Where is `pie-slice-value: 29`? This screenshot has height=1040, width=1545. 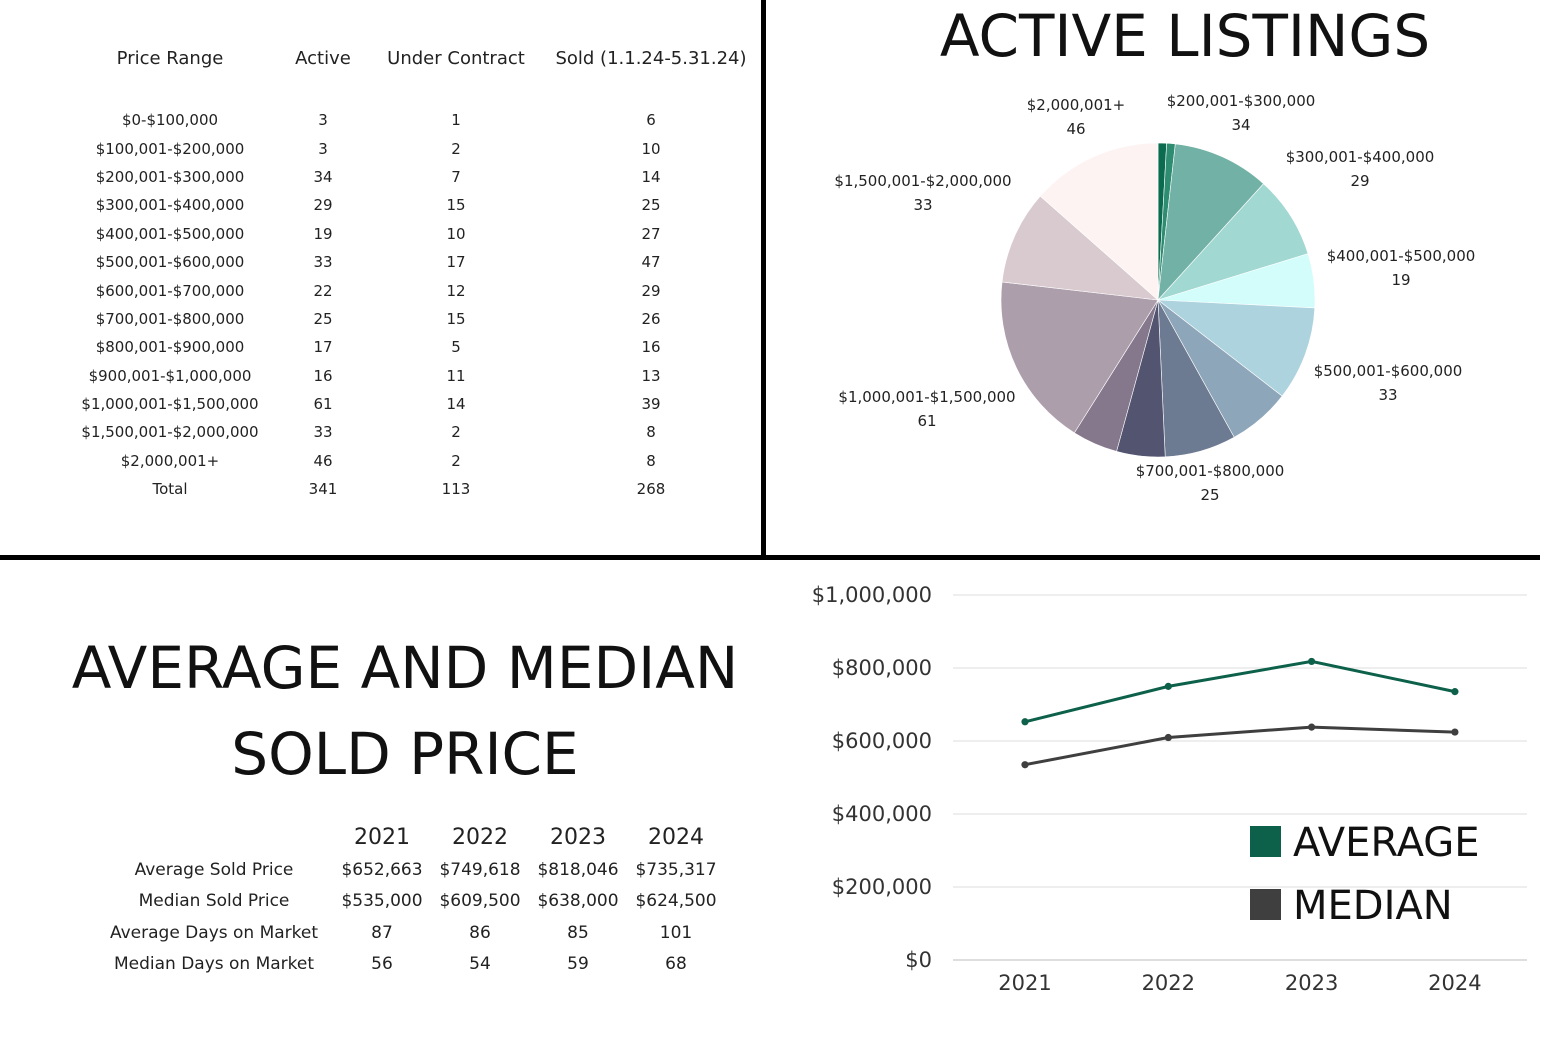
pie-slice-value: 29 is located at coordinates (1359, 181).